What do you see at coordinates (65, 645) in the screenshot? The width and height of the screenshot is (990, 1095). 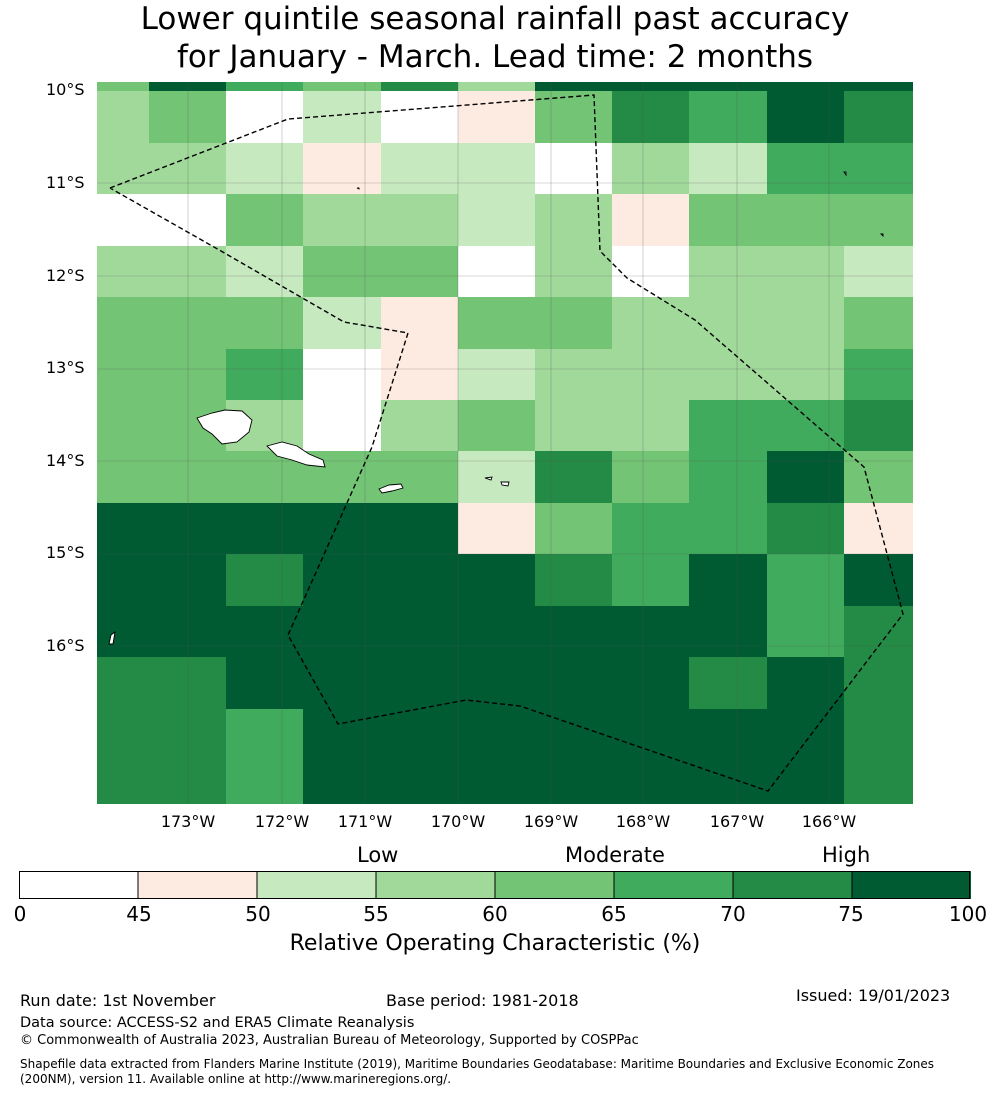 I see `lat-label-16s: 16°S` at bounding box center [65, 645].